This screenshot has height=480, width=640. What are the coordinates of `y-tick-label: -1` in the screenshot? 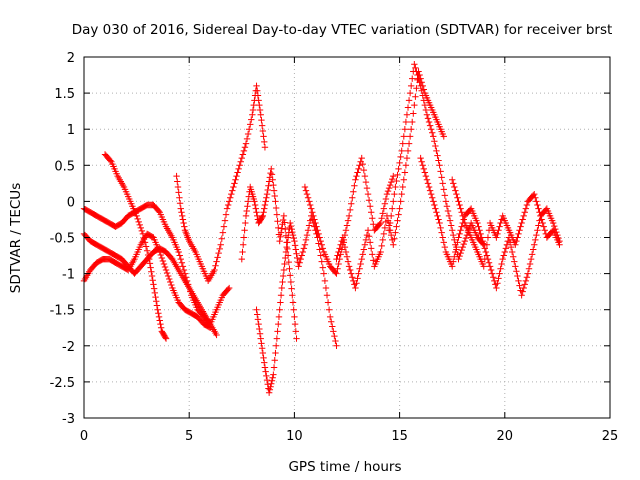 It's located at (68, 275).